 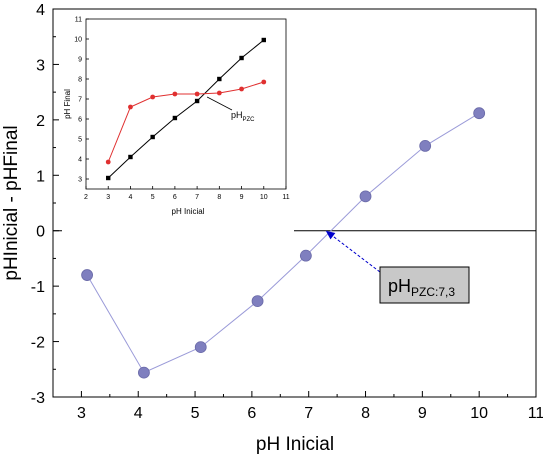 I want to click on inset-y-tick-label: 11, so click(x=78, y=20).